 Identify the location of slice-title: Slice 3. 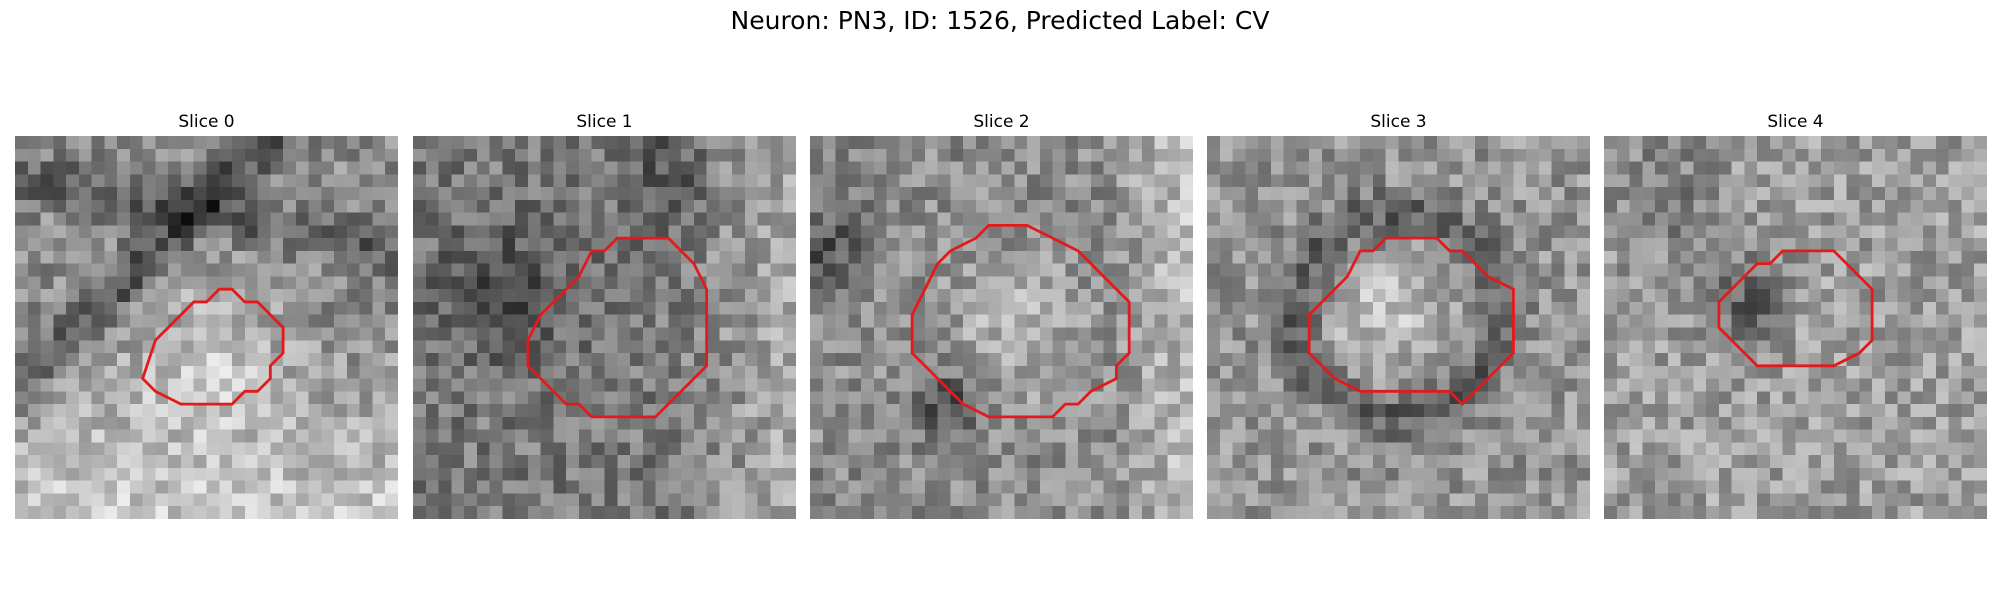
(1398, 122).